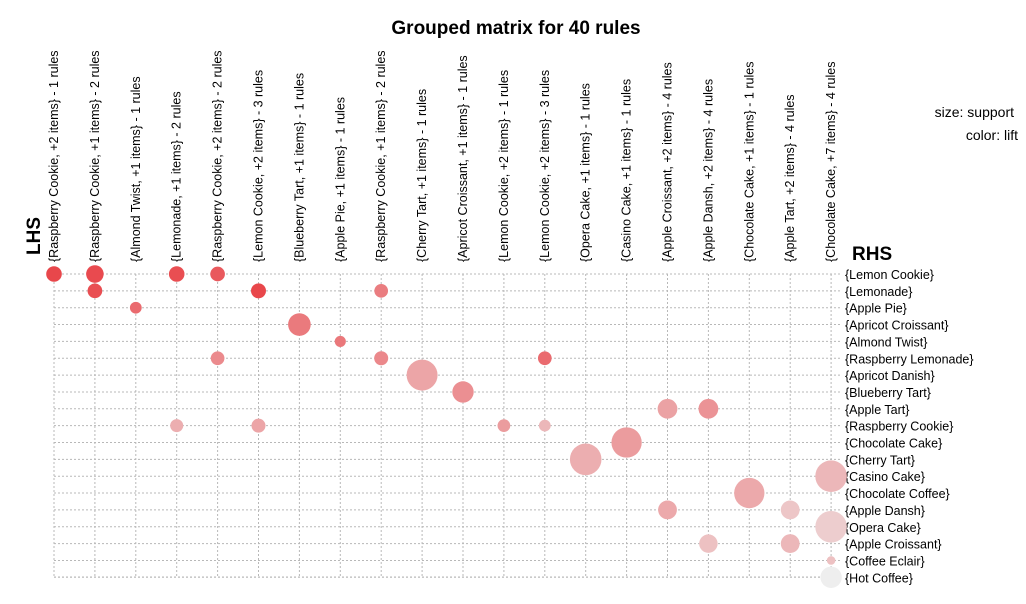  I want to click on legend-color-note: color: lift, so click(992, 135).